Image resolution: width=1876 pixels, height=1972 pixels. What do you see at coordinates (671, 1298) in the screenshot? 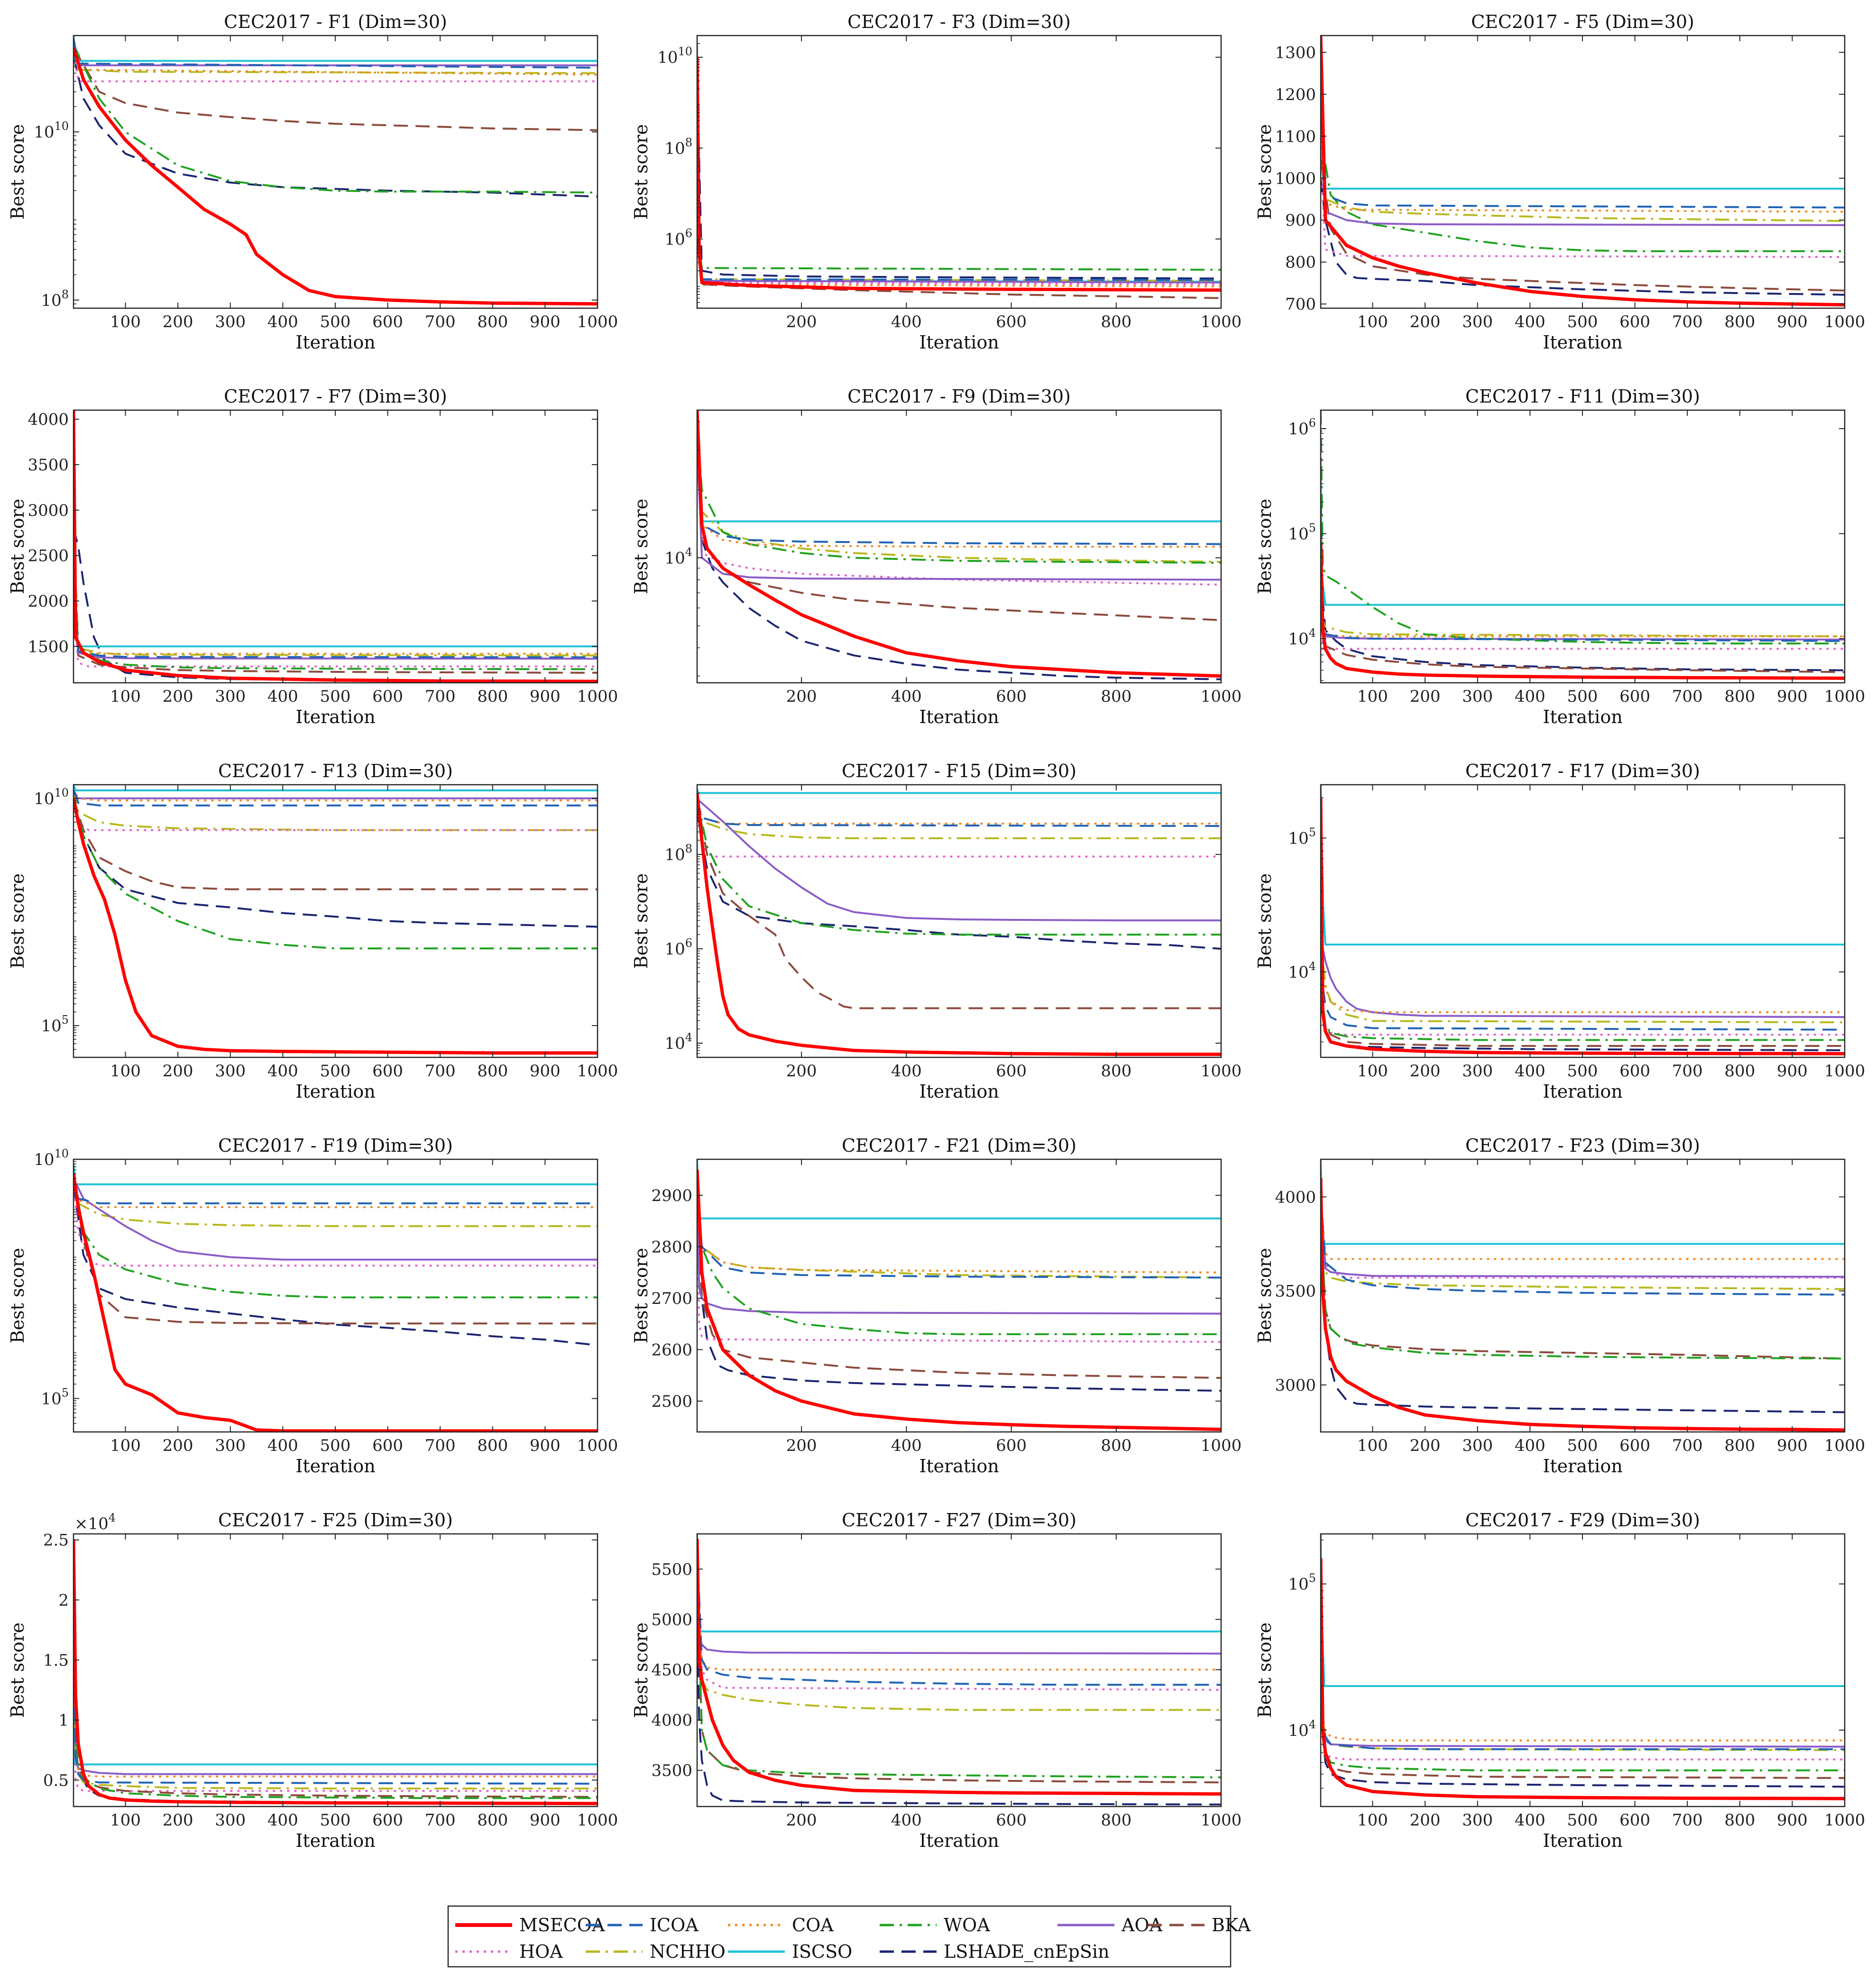
I see `y-tick-label: 2700` at bounding box center [671, 1298].